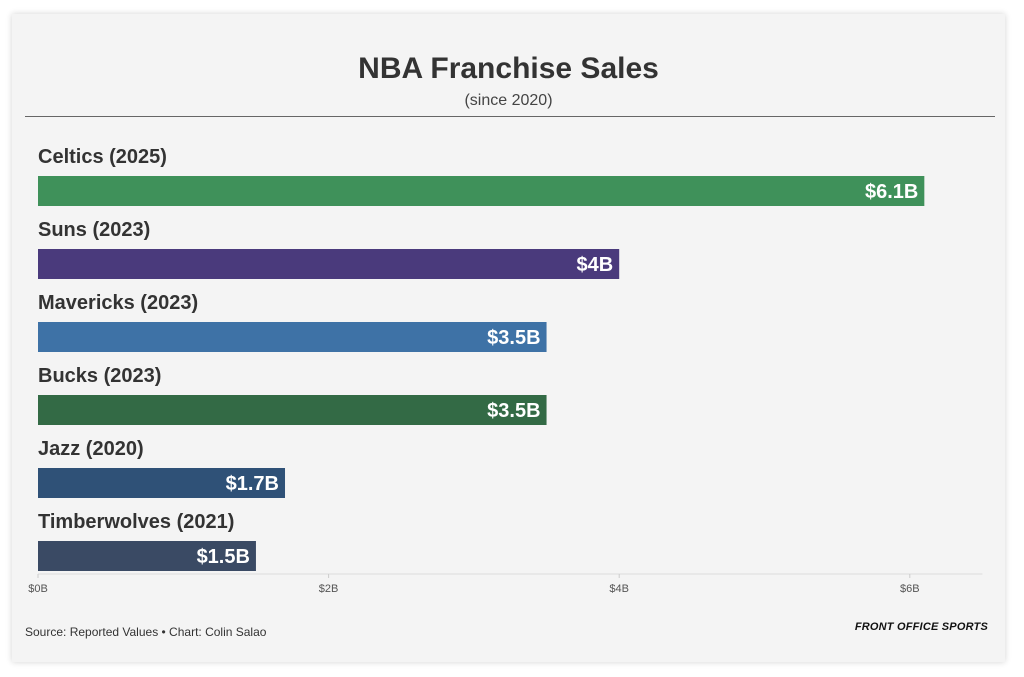 Image resolution: width=1024 pixels, height=677 pixels. I want to click on x-tick-label: $2B, so click(329, 589).